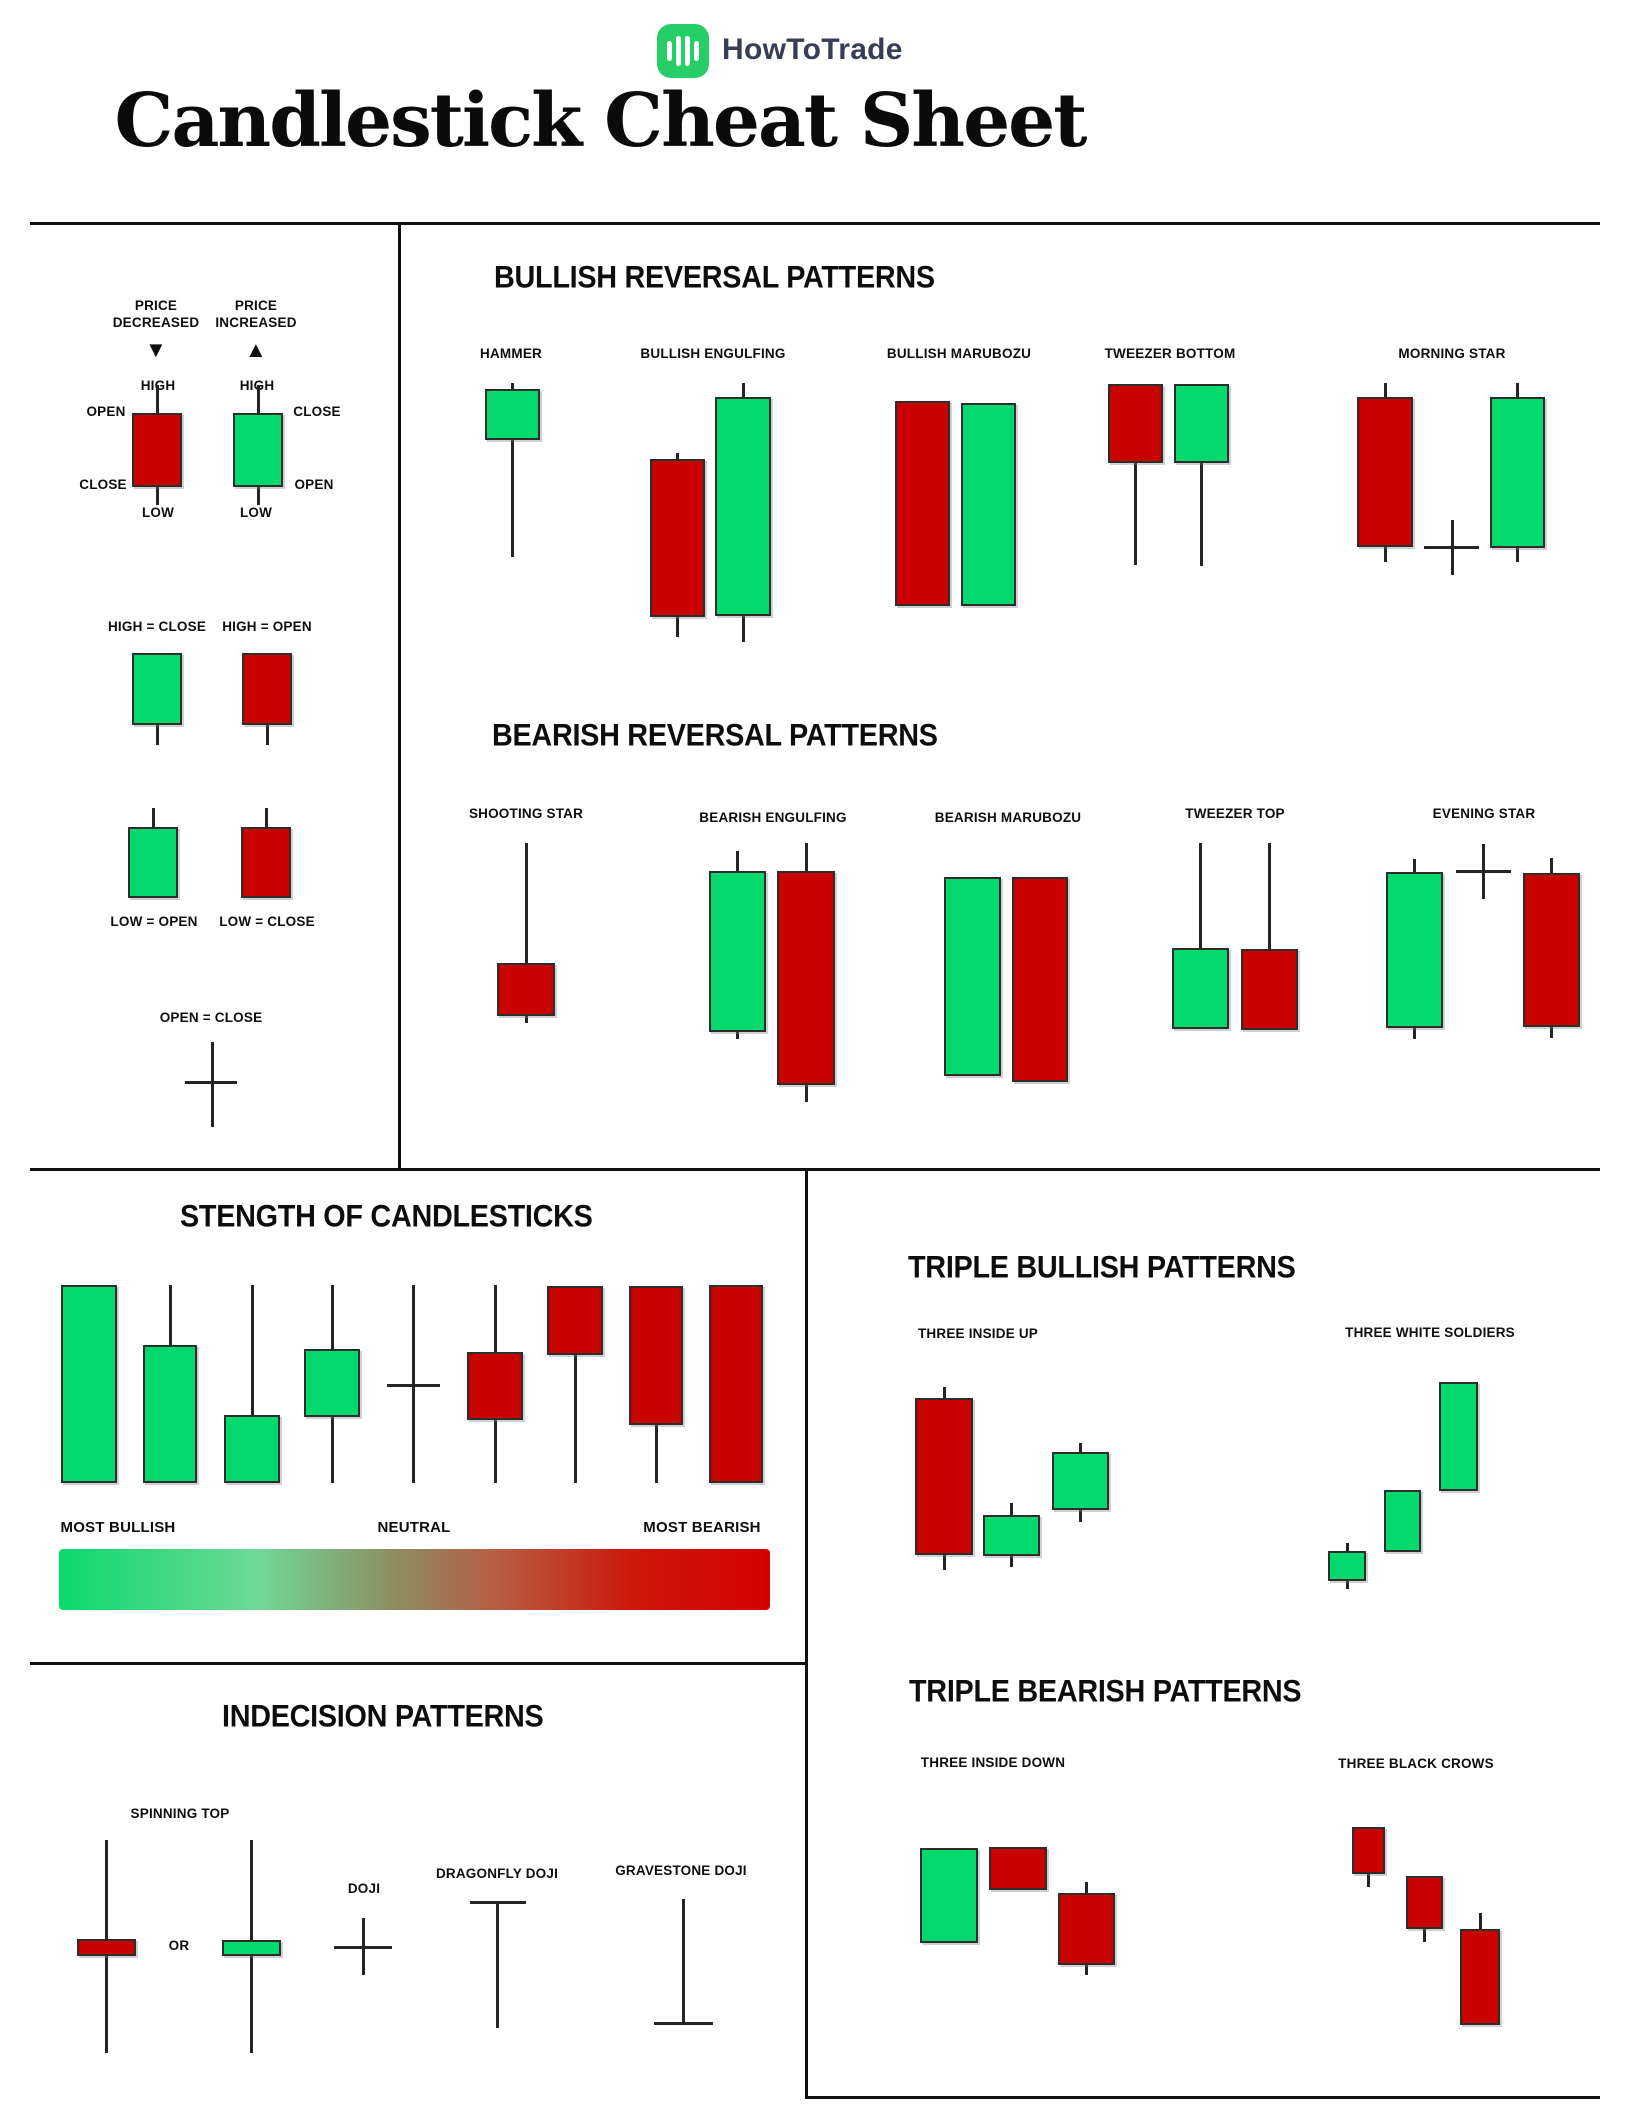 This screenshot has width=1634, height=2112. I want to click on bearish-engulfing-green-candle-upper-wick, so click(737, 861).